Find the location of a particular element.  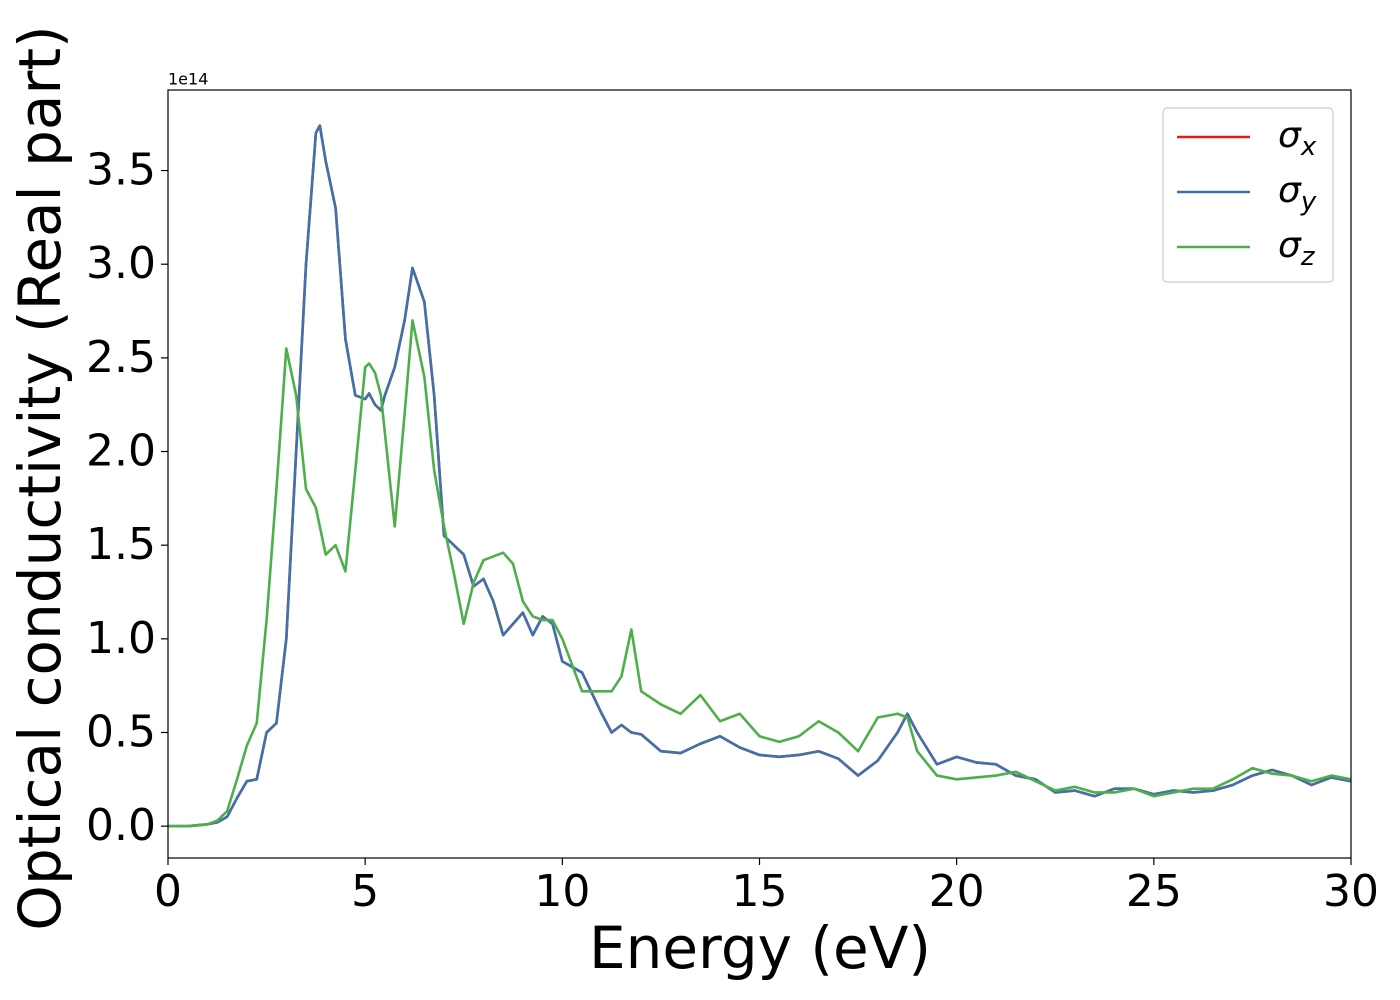

x-tick-label: 10 is located at coordinates (562, 891).